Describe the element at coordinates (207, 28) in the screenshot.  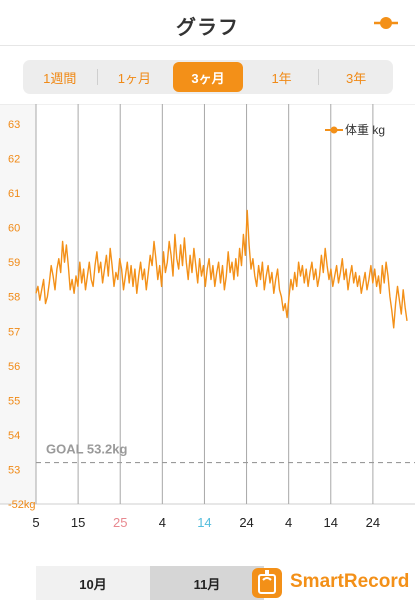
I see `page-title: グラフ` at that location.